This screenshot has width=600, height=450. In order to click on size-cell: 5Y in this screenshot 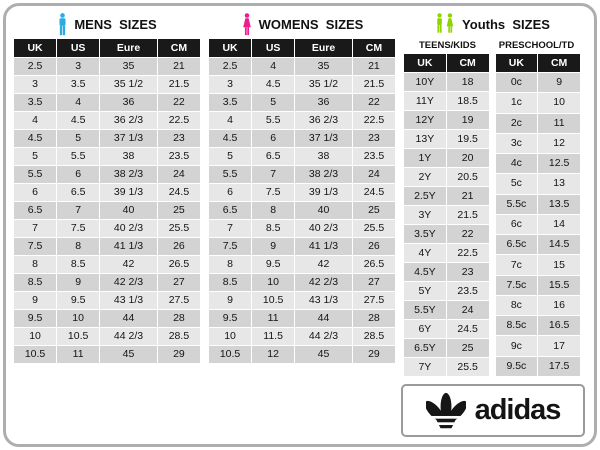, I will do `click(425, 291)`.